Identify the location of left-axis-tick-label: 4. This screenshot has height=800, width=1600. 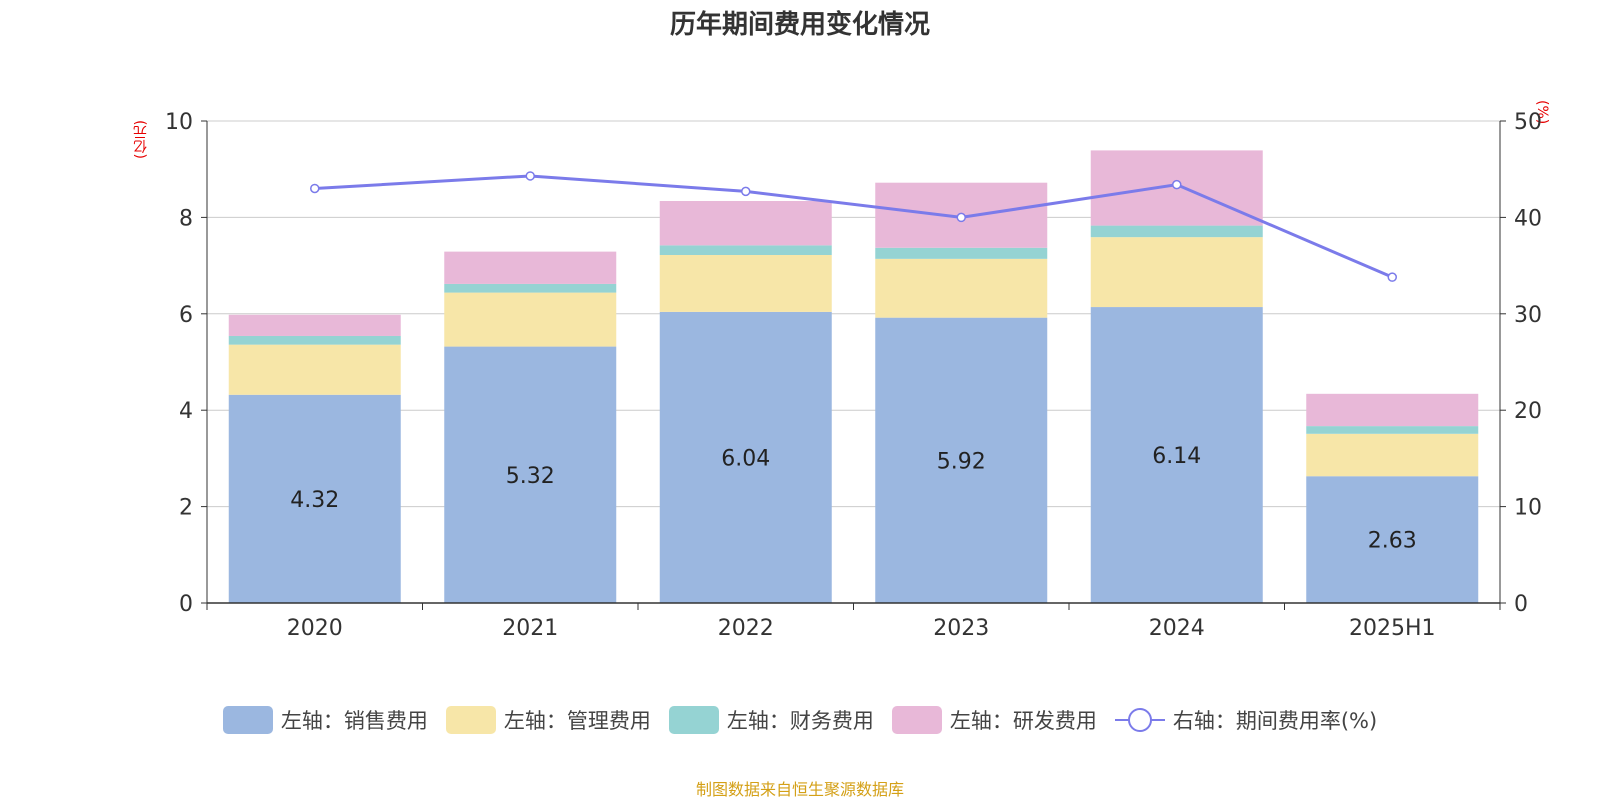
(186, 411).